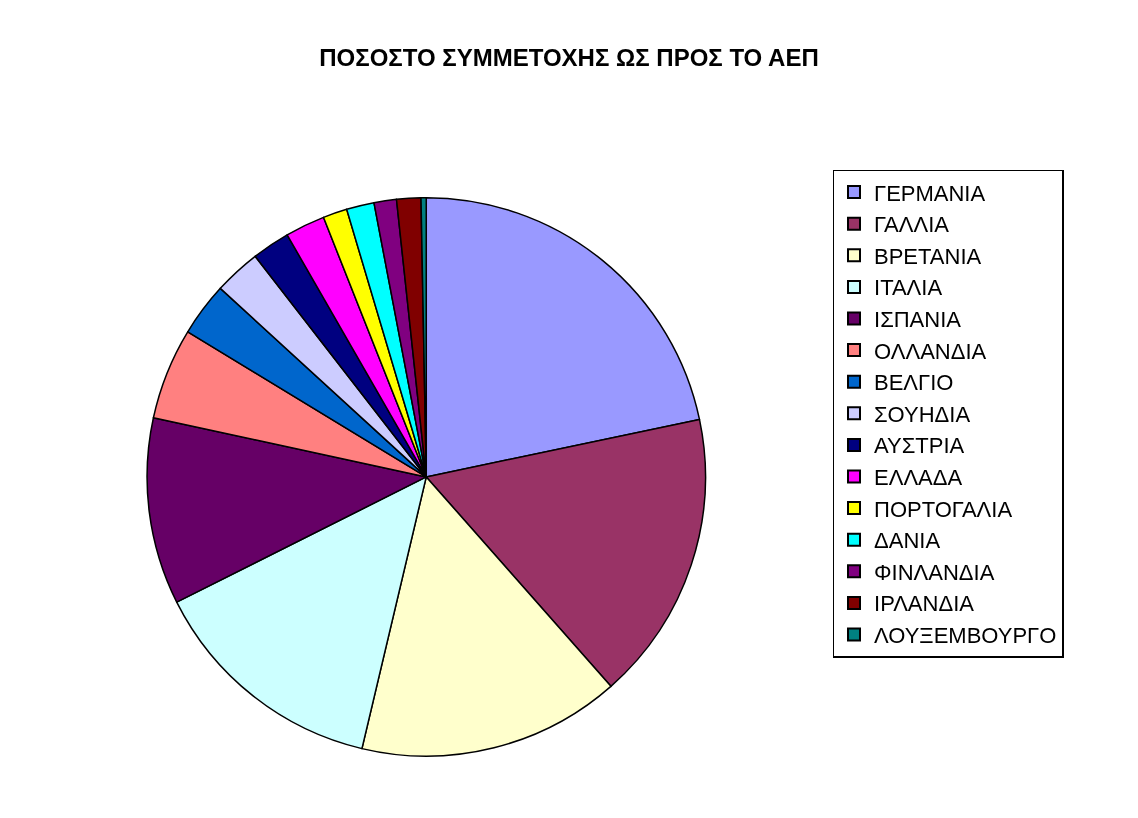  What do you see at coordinates (907, 541) in the screenshot?
I see `legend-label: ΔΑΝΙΑ` at bounding box center [907, 541].